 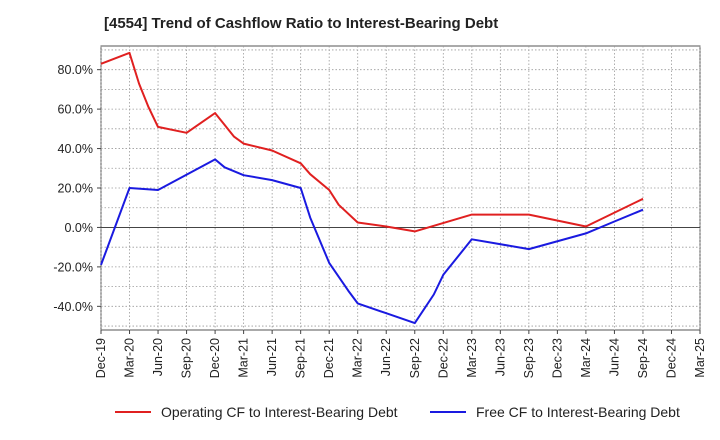 I want to click on y-axis-tick-labels: 80.0% 60.0% 40.0% 20.0% 0.0% -20.0% -40.0%, so click(x=77, y=188).